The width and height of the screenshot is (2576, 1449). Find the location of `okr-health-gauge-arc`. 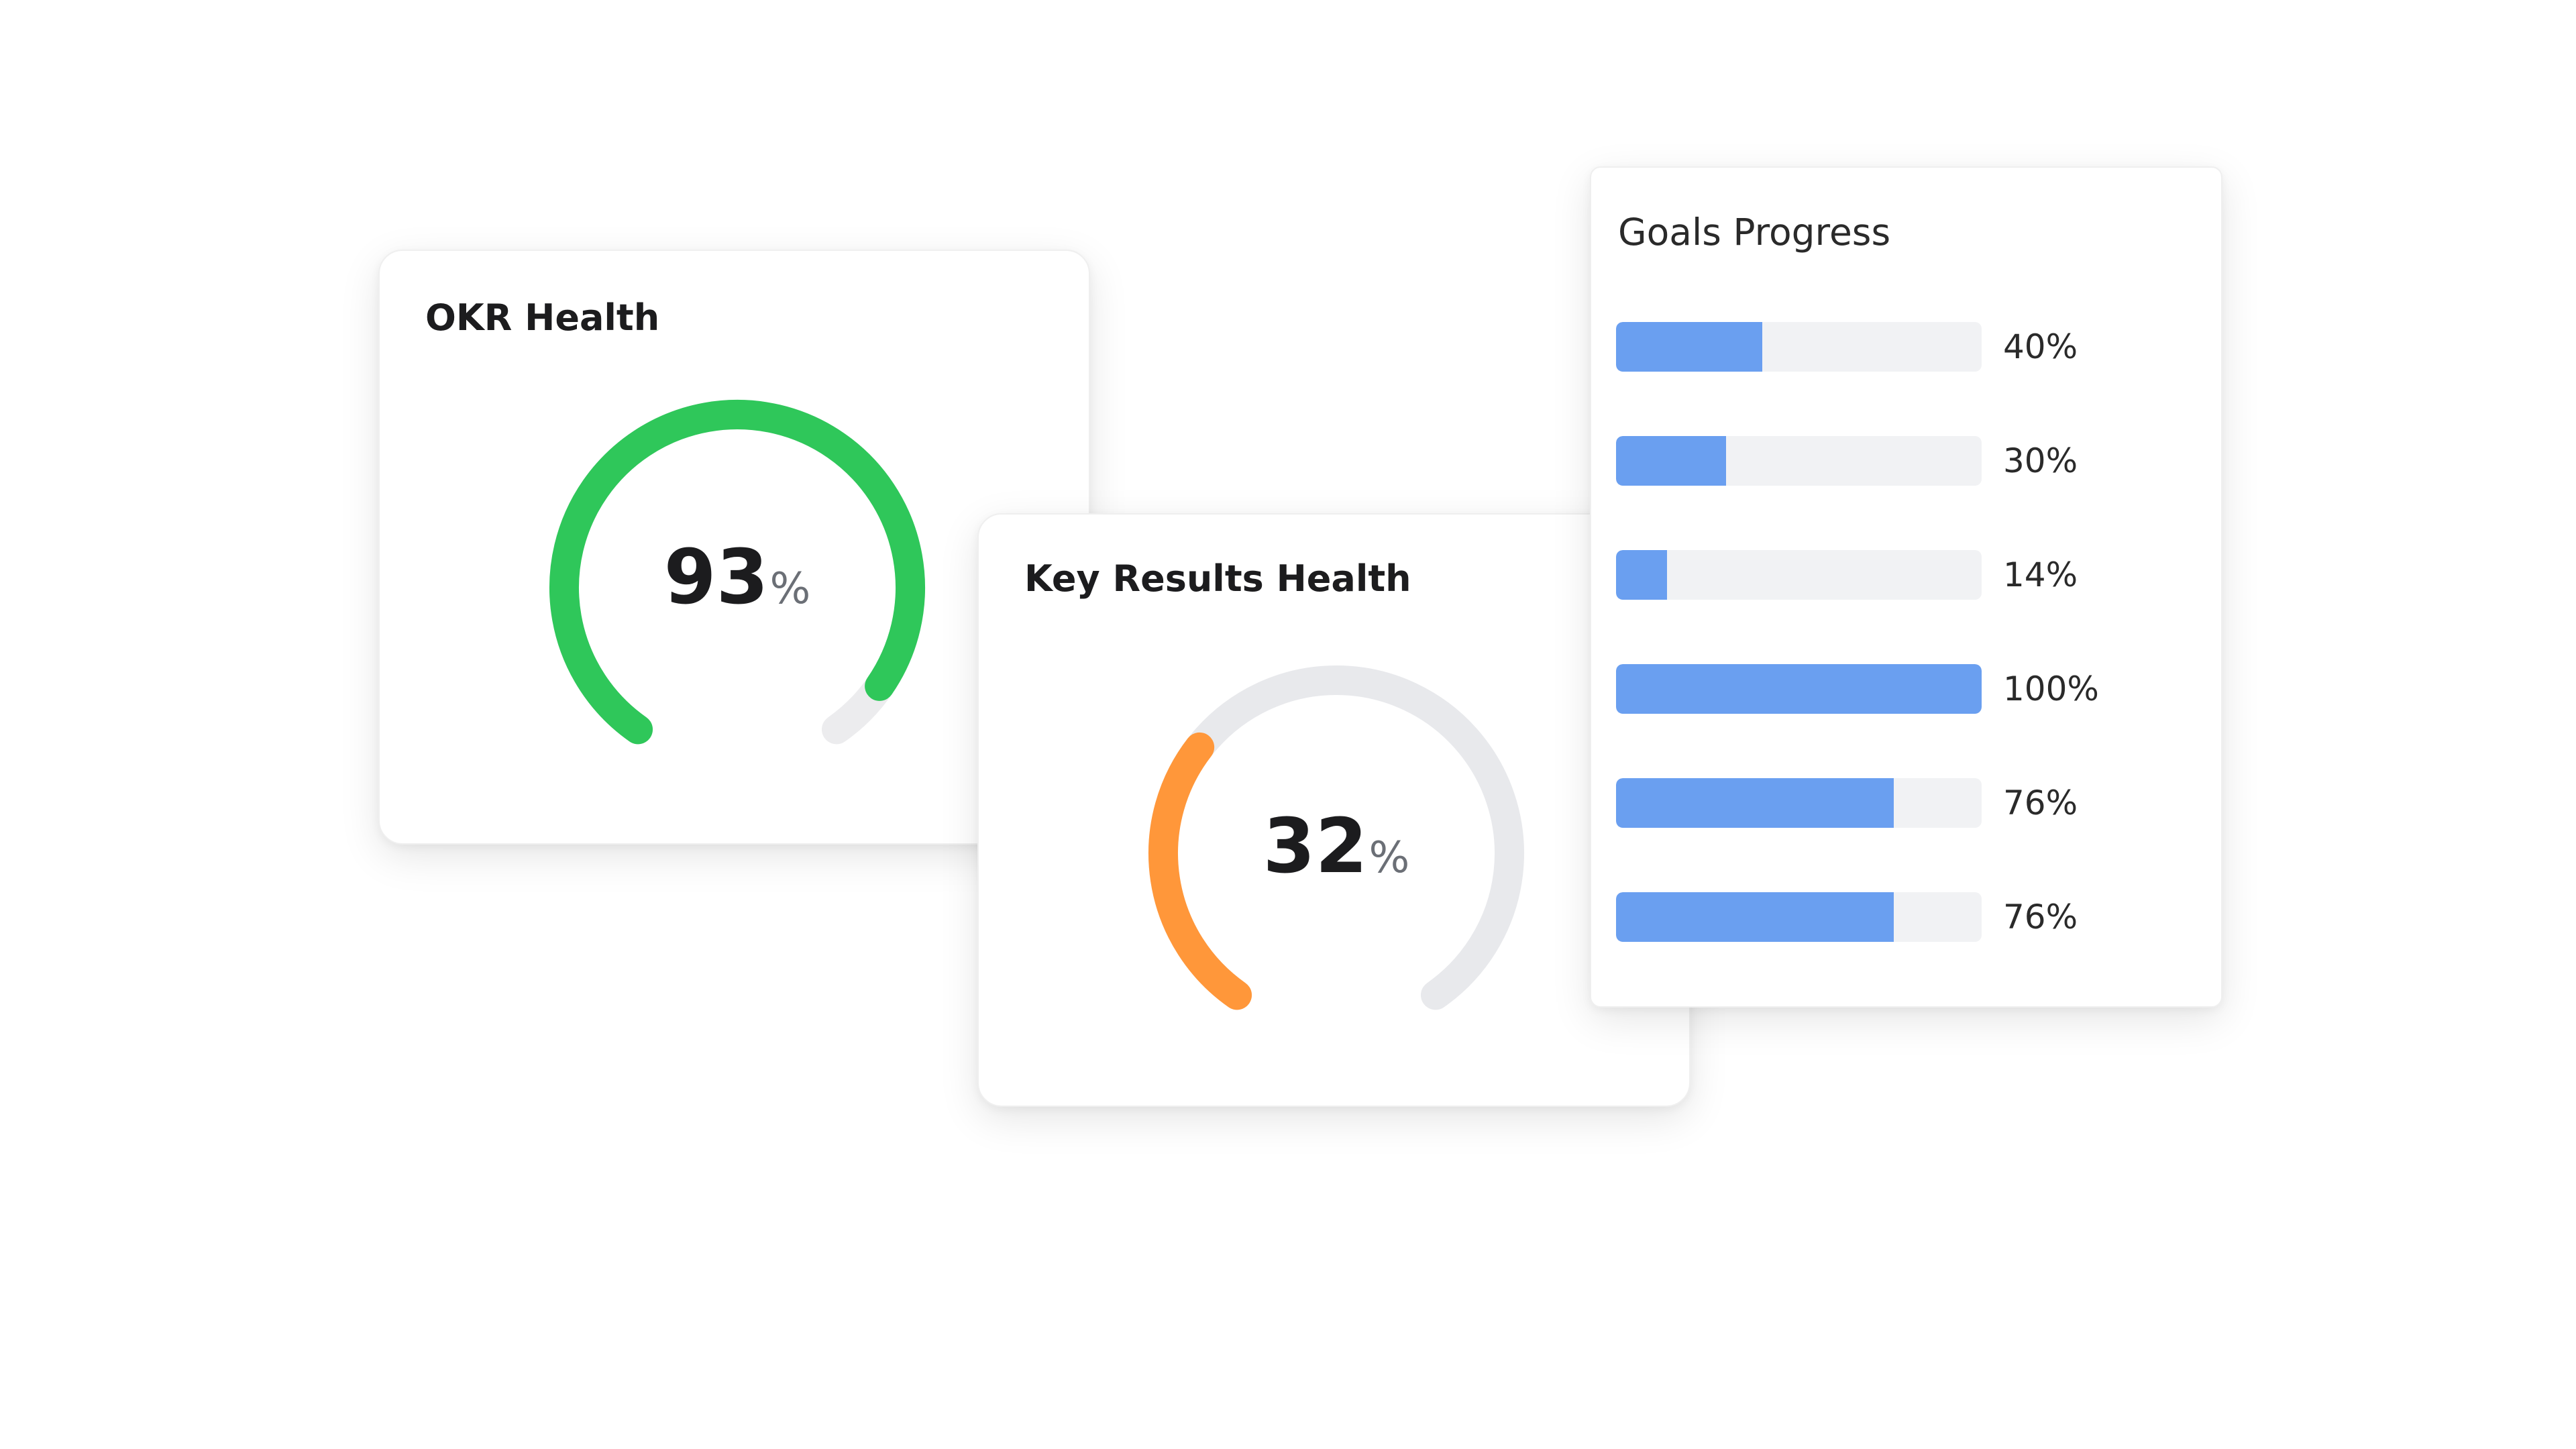

okr-health-gauge-arc is located at coordinates (737, 572).